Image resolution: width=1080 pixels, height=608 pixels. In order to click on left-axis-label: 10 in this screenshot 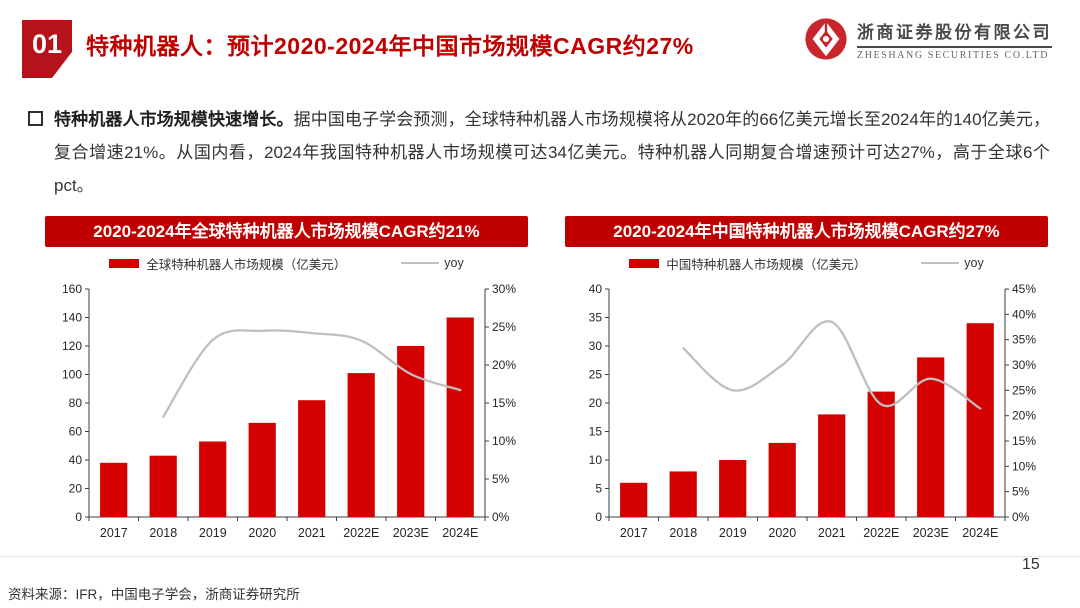, I will do `click(596, 460)`.